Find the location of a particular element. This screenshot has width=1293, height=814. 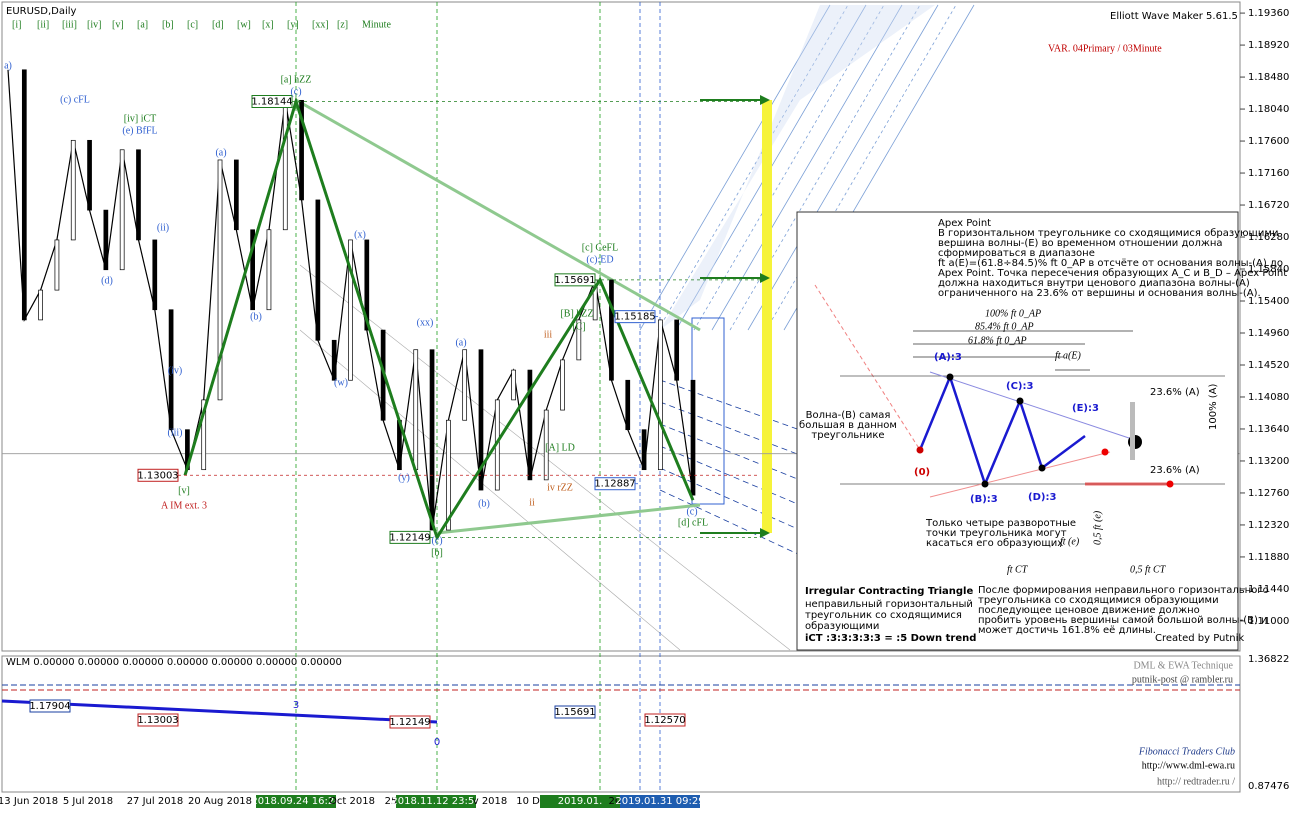

credit-text: Fibonacci Traders Club is located at coordinates (1186, 751).